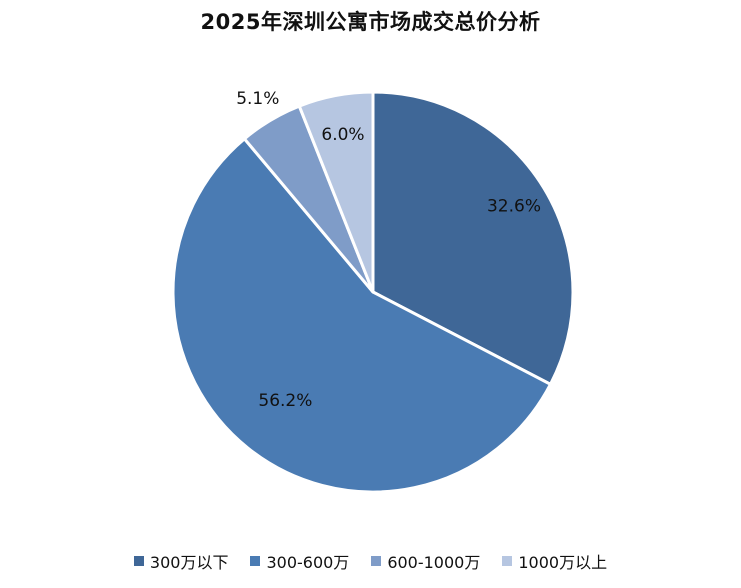 This screenshot has height=588, width=741. What do you see at coordinates (370, 561) in the screenshot?
I see `legend: 300万以下 300-600万 600-1000万 1000万以上` at bounding box center [370, 561].